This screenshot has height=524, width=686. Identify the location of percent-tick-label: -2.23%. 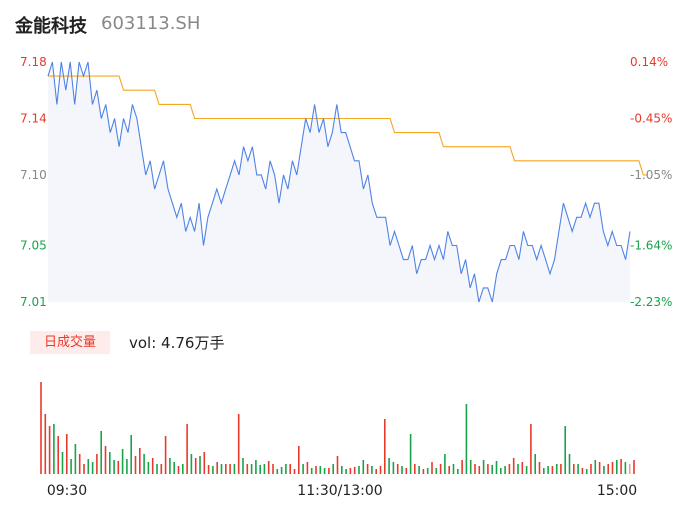
(651, 302).